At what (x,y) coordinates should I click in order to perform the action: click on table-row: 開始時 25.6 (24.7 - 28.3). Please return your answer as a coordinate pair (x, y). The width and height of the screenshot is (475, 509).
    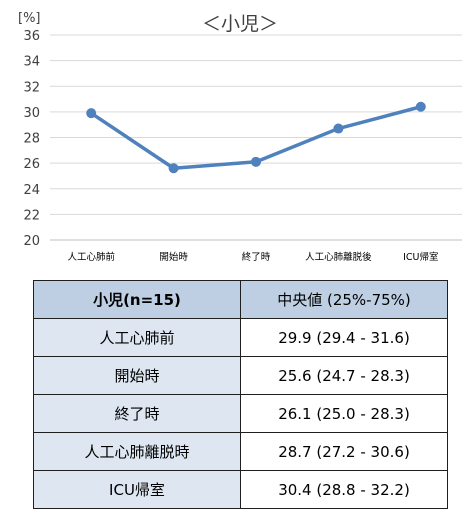
    Looking at the image, I should click on (240, 375).